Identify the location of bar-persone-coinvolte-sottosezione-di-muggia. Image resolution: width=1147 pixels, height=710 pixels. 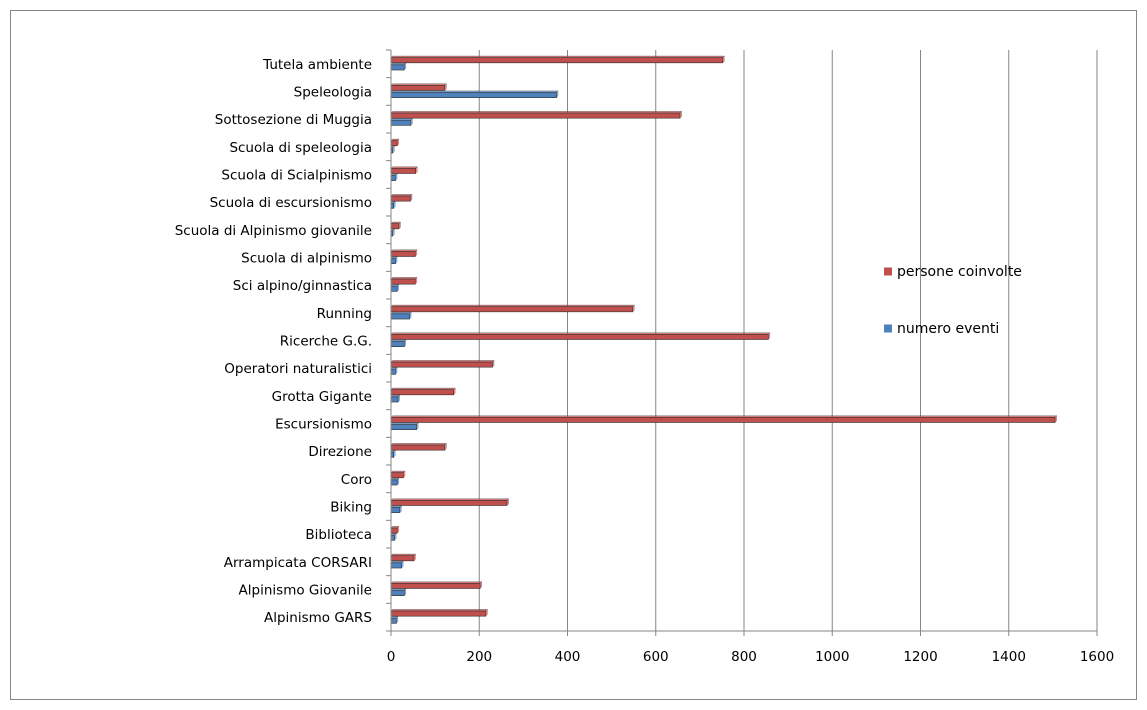
(536, 114).